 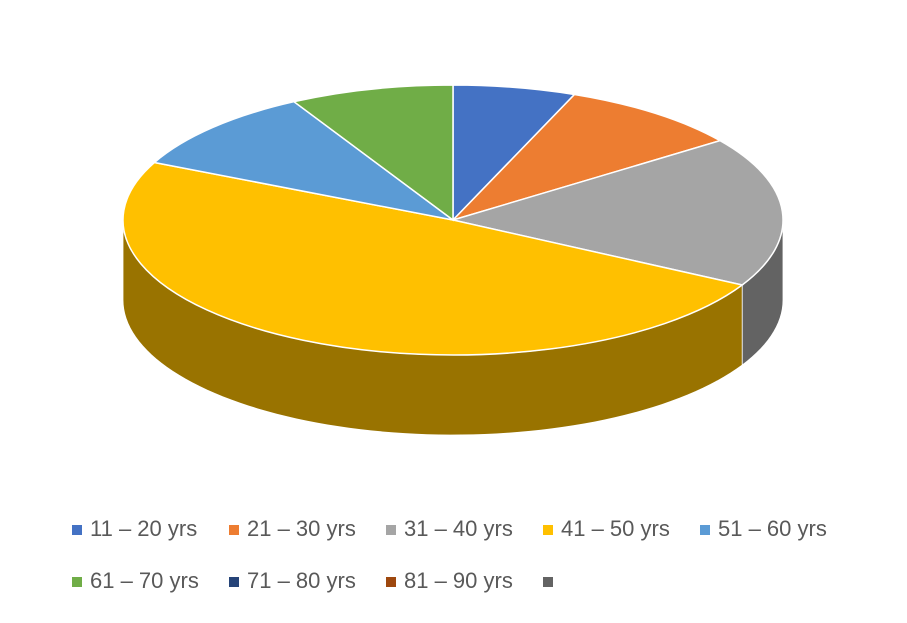 I want to click on legend-label: 61 – 70 yrs, so click(x=144, y=580).